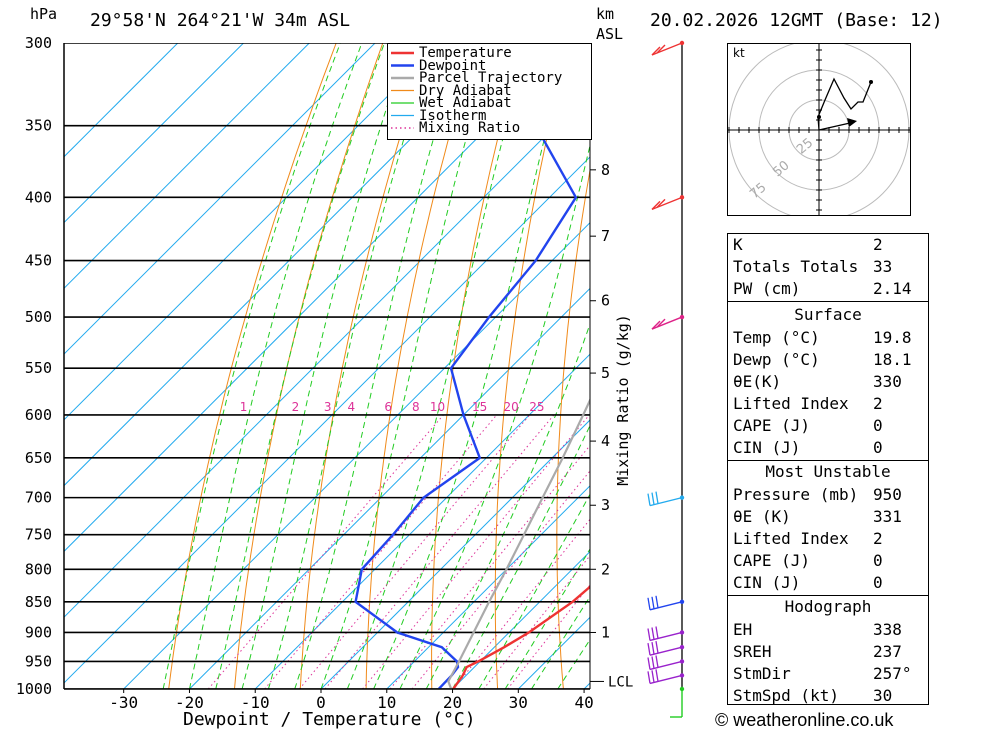  Describe the element at coordinates (878, 560) in the screenshot. I see `mu-cape-value: 0` at that location.